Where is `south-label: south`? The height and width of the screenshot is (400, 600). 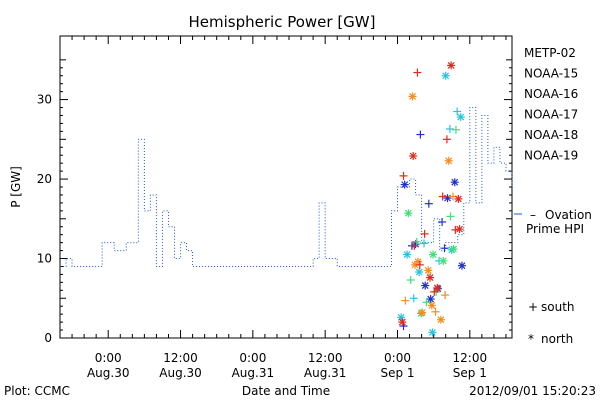 south-label: south is located at coordinates (558, 307).